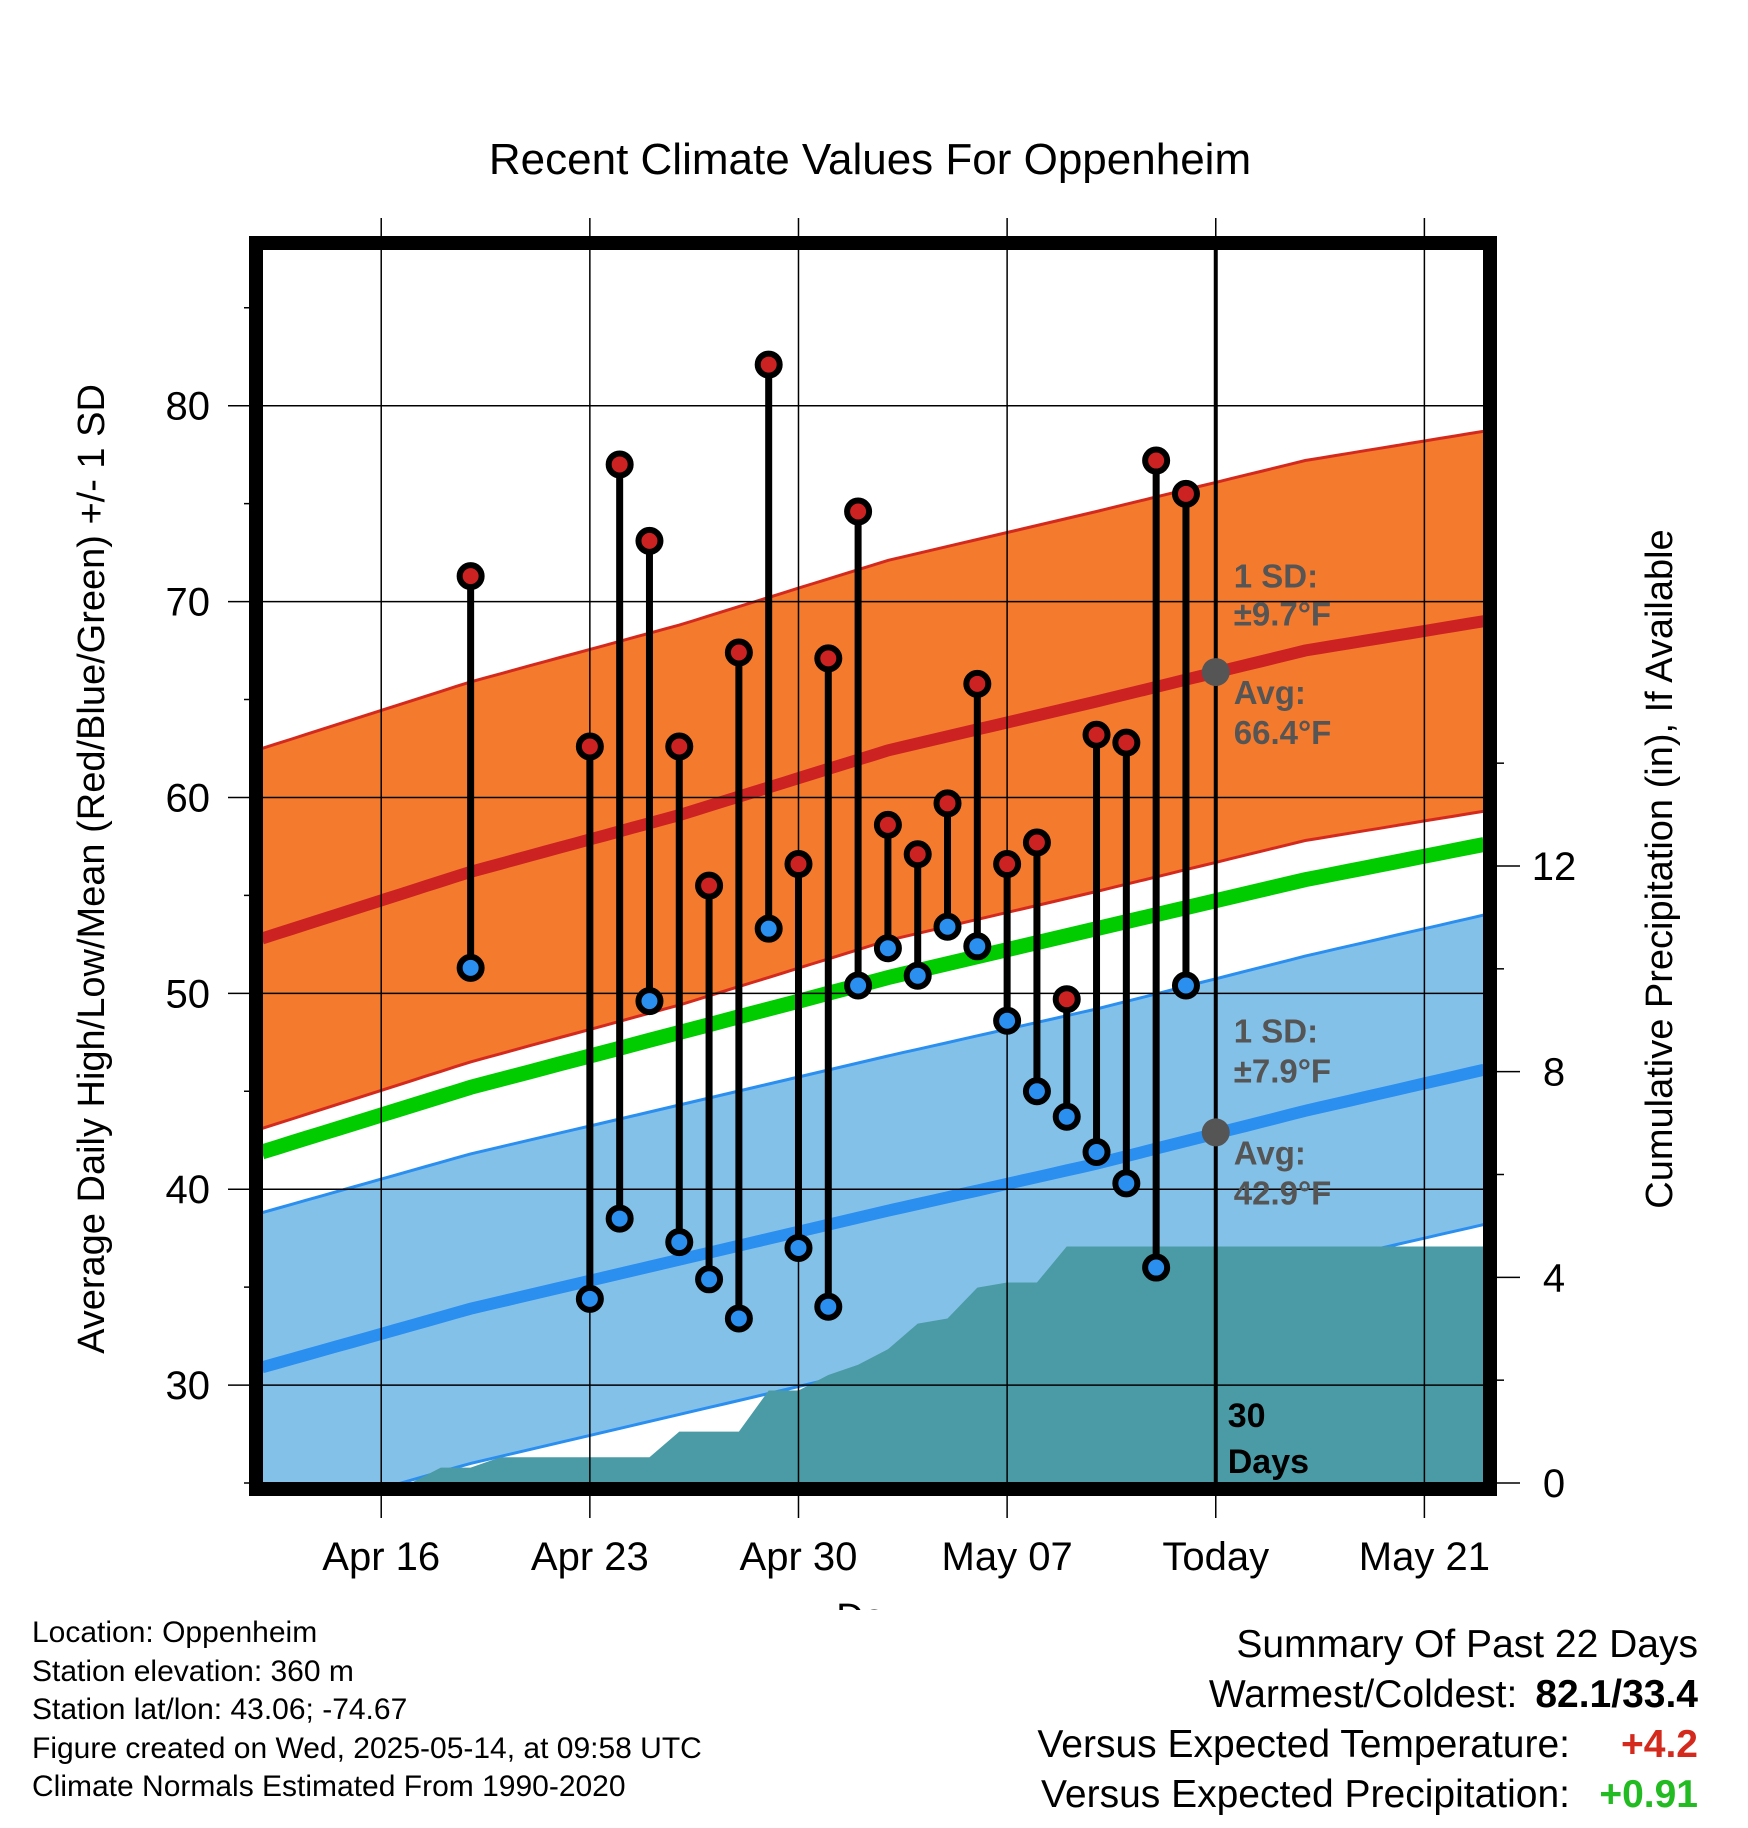  What do you see at coordinates (188, 1386) in the screenshot?
I see `y-tick-label: 30` at bounding box center [188, 1386].